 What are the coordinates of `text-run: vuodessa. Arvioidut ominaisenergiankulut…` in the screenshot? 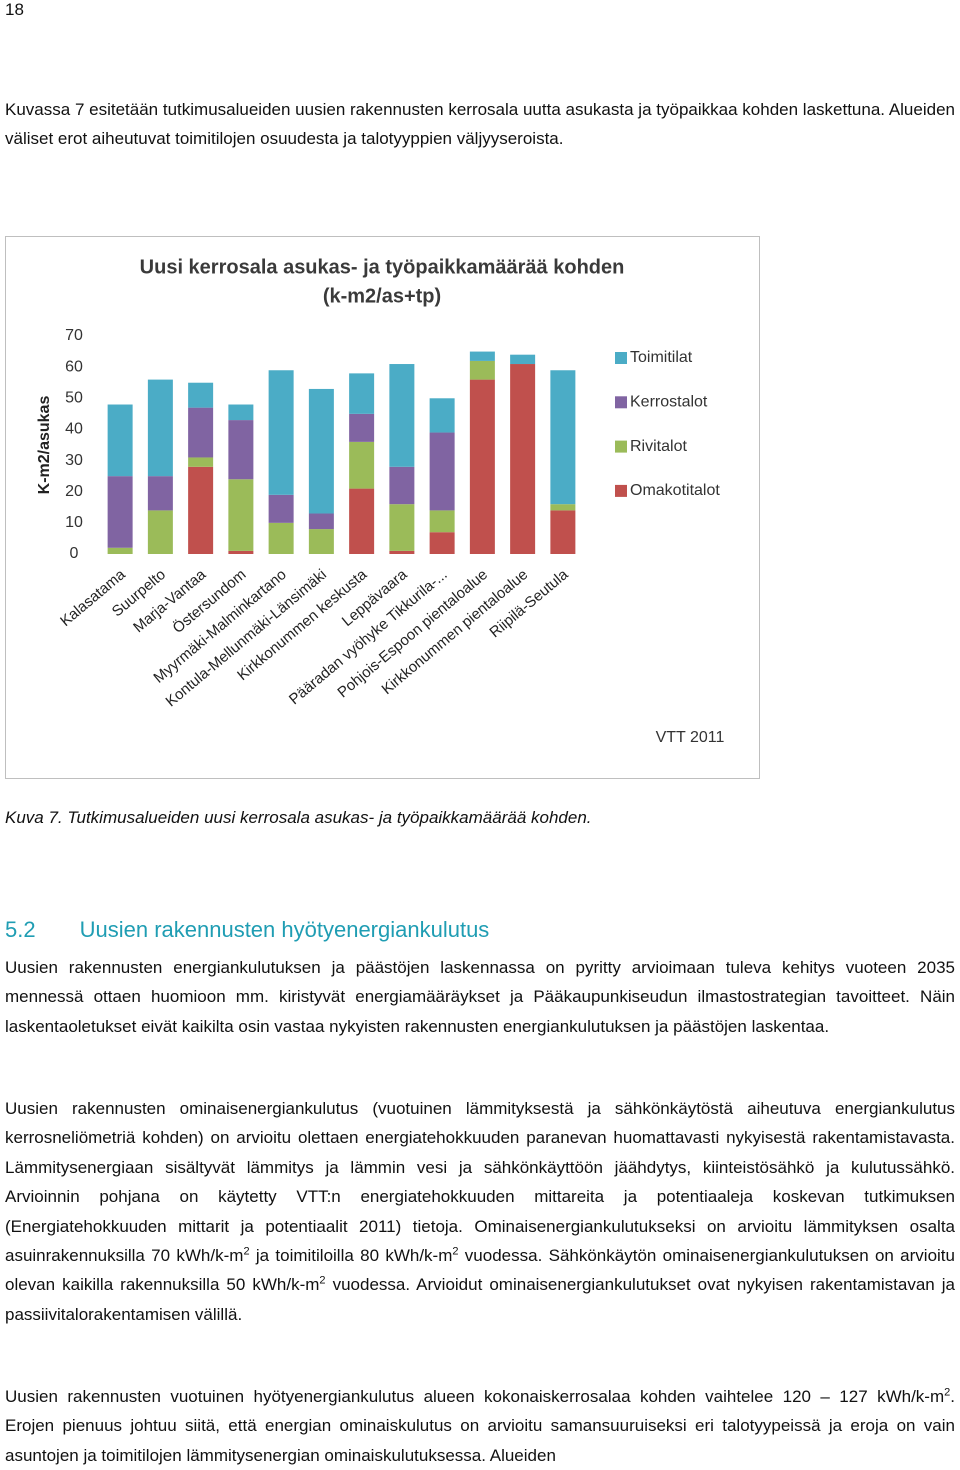 It's located at (480, 1299).